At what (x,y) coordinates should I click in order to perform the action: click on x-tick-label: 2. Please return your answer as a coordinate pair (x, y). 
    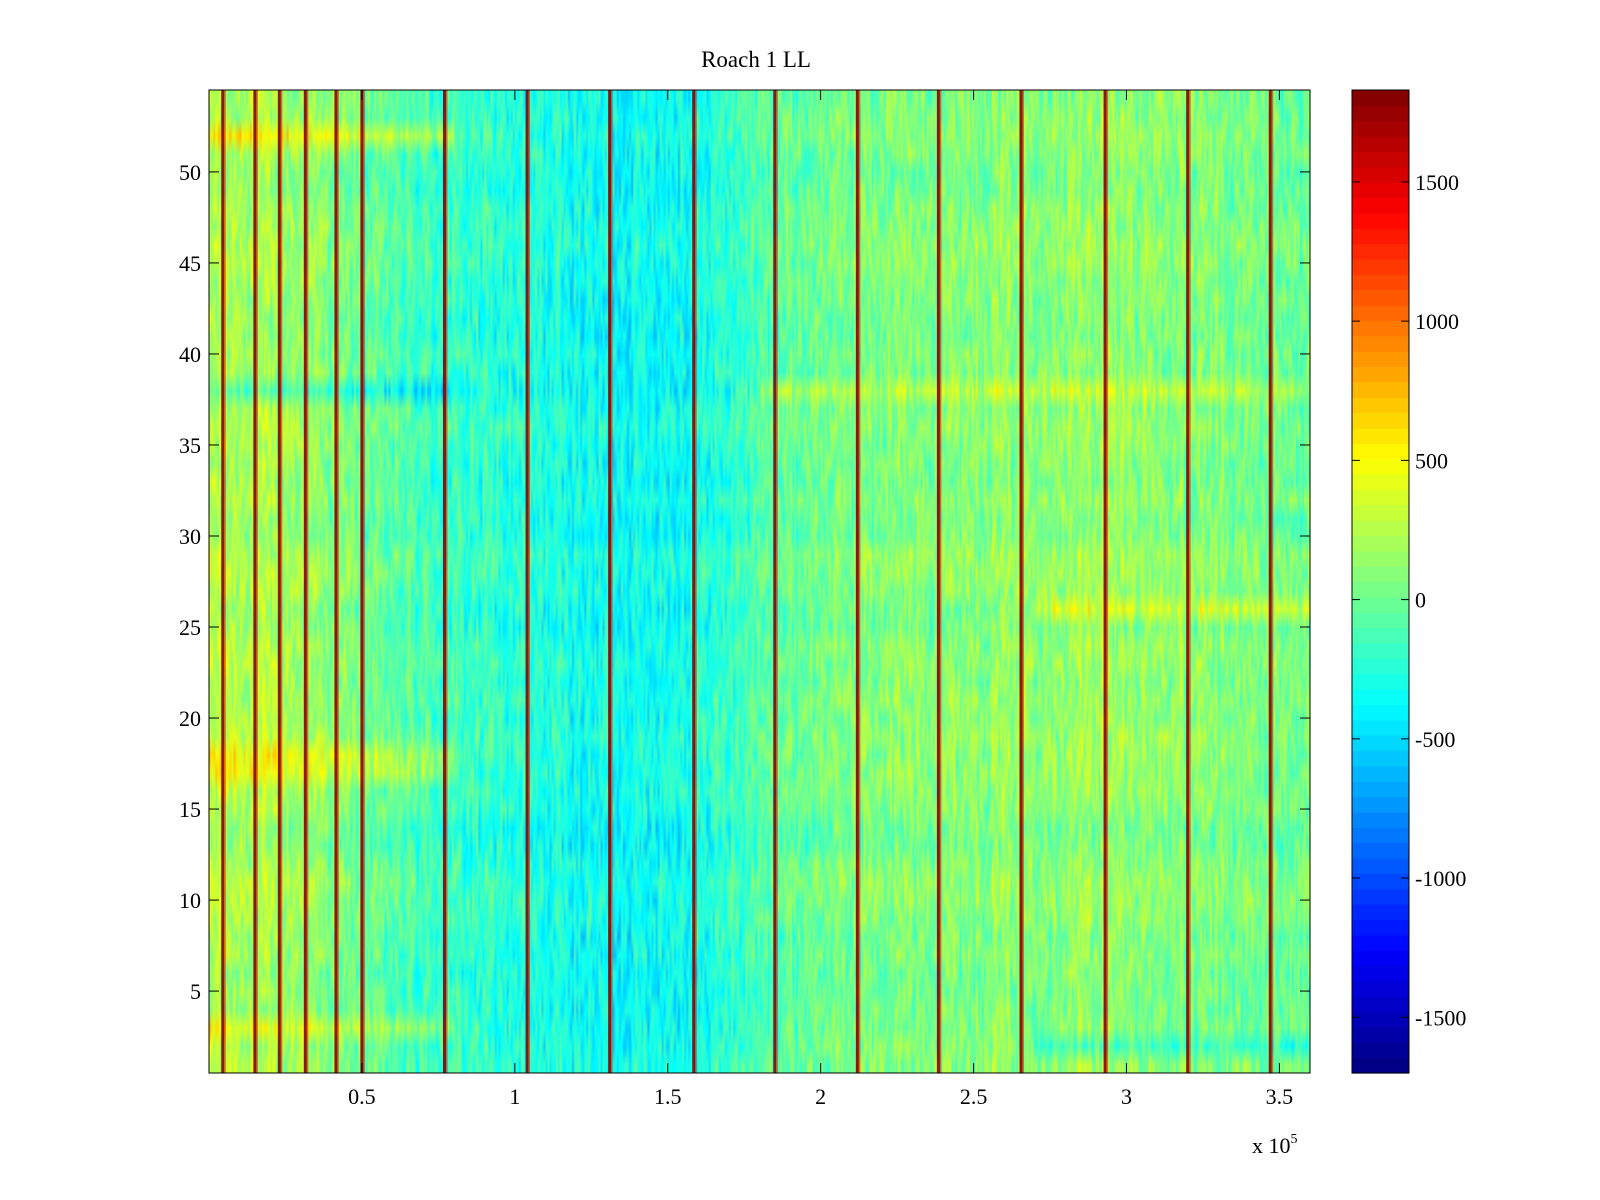
    Looking at the image, I should click on (820, 1096).